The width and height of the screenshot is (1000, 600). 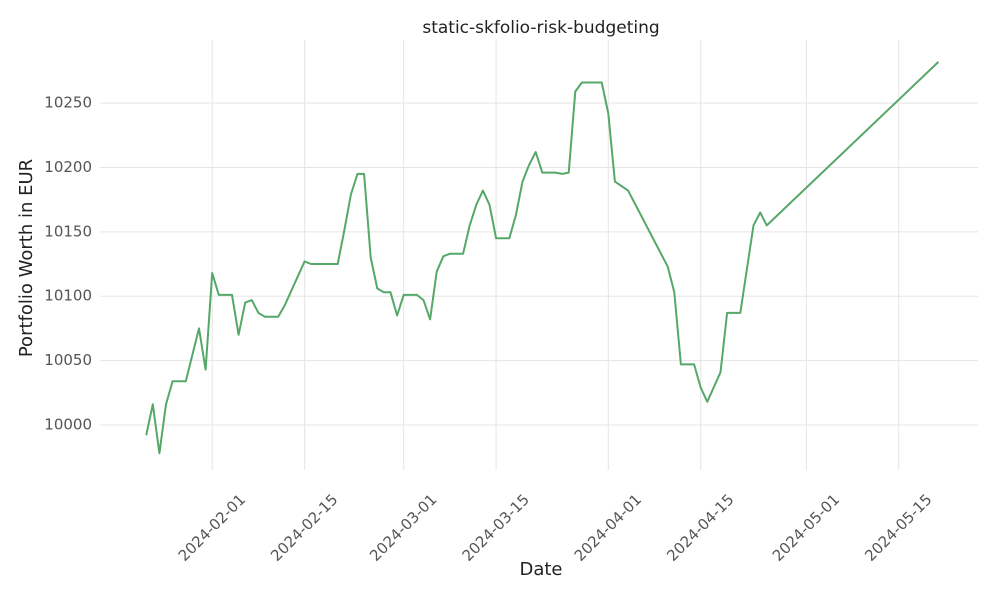 I want to click on chart-title: static-skfolio-risk-budgeting, so click(x=540, y=28).